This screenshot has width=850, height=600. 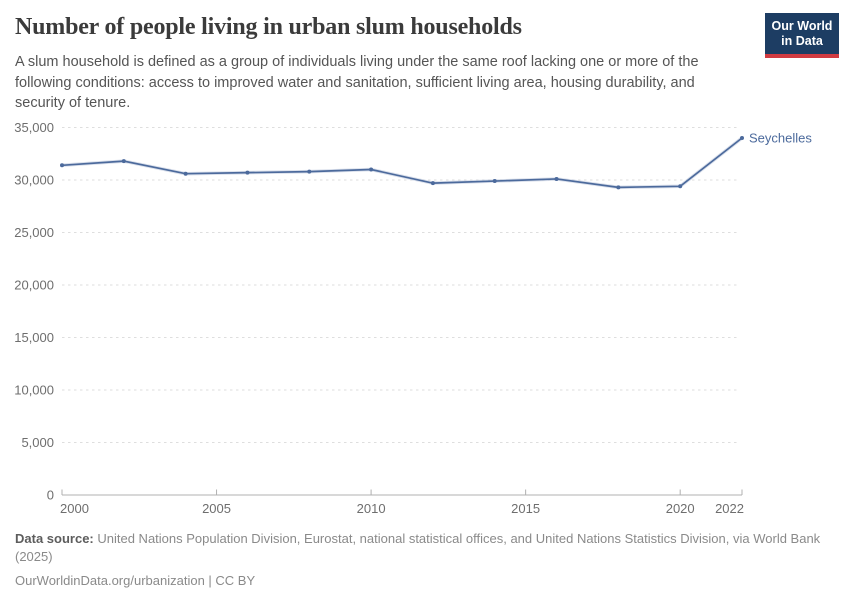 What do you see at coordinates (34, 127) in the screenshot?
I see `y-tick-label: 35,000` at bounding box center [34, 127].